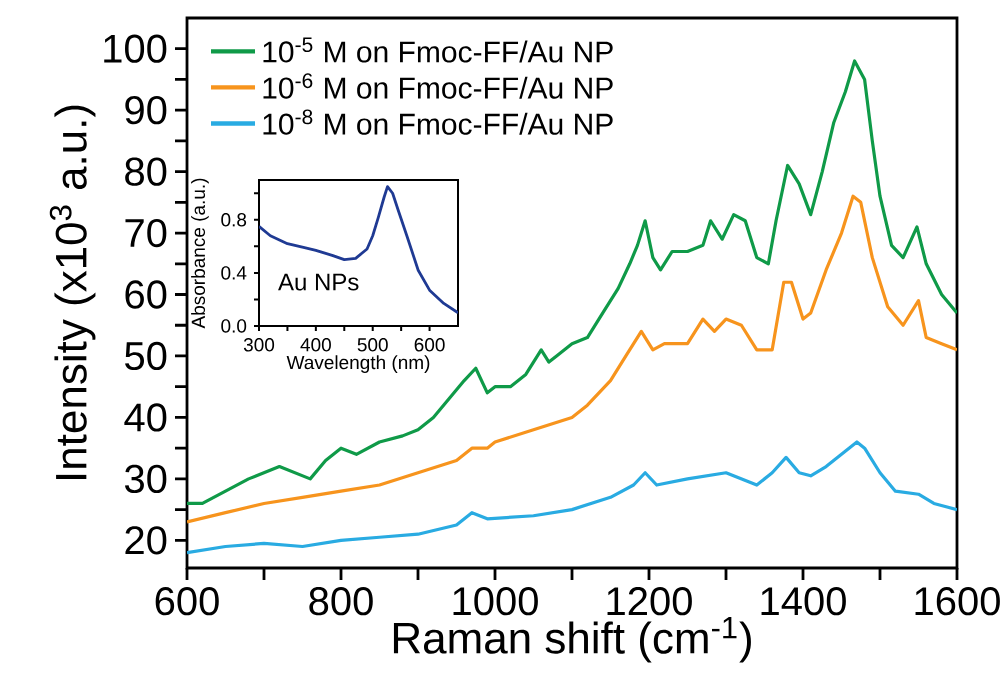  I want to click on x-tick-label: 300, so click(259, 345).